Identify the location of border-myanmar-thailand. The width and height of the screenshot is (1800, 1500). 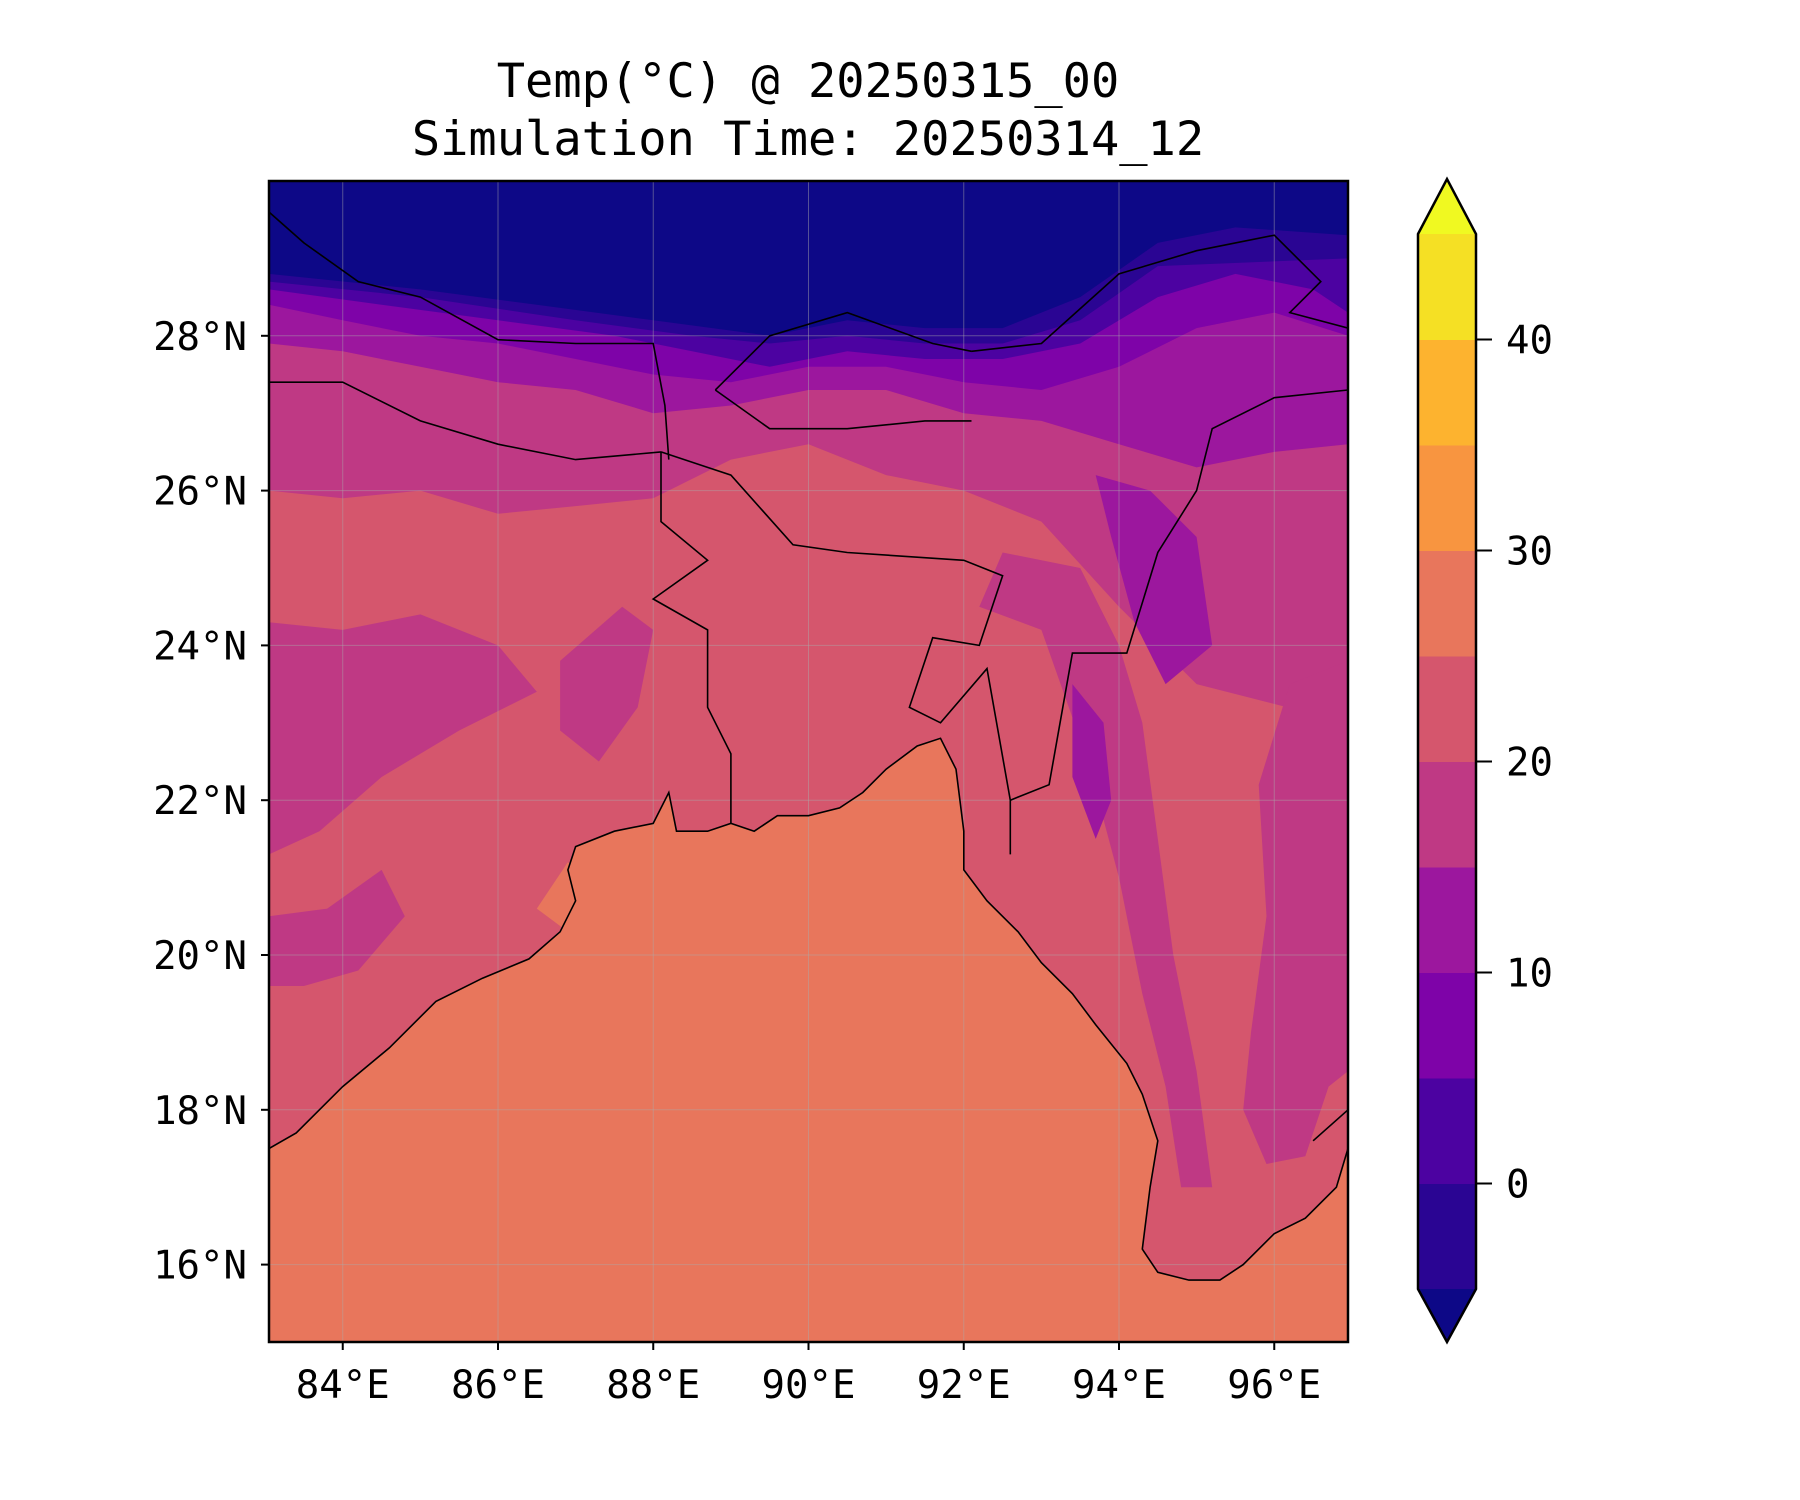
(1330, 1125).